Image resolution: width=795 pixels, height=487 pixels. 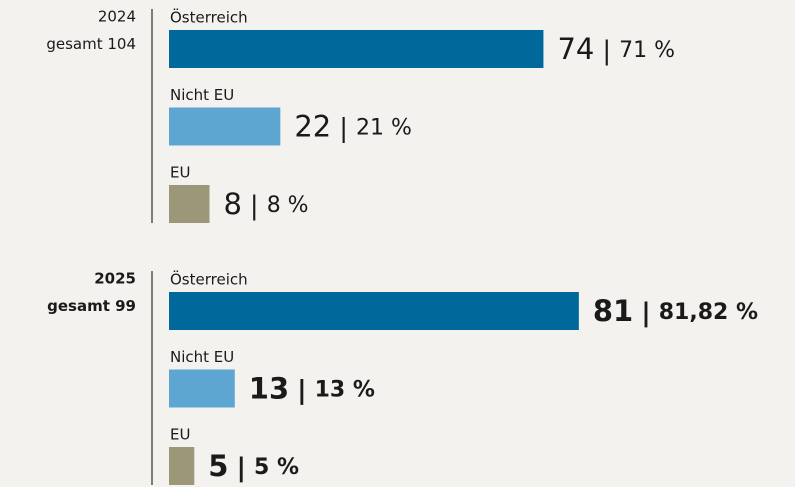 I want to click on value-number: 74, so click(x=575, y=49).